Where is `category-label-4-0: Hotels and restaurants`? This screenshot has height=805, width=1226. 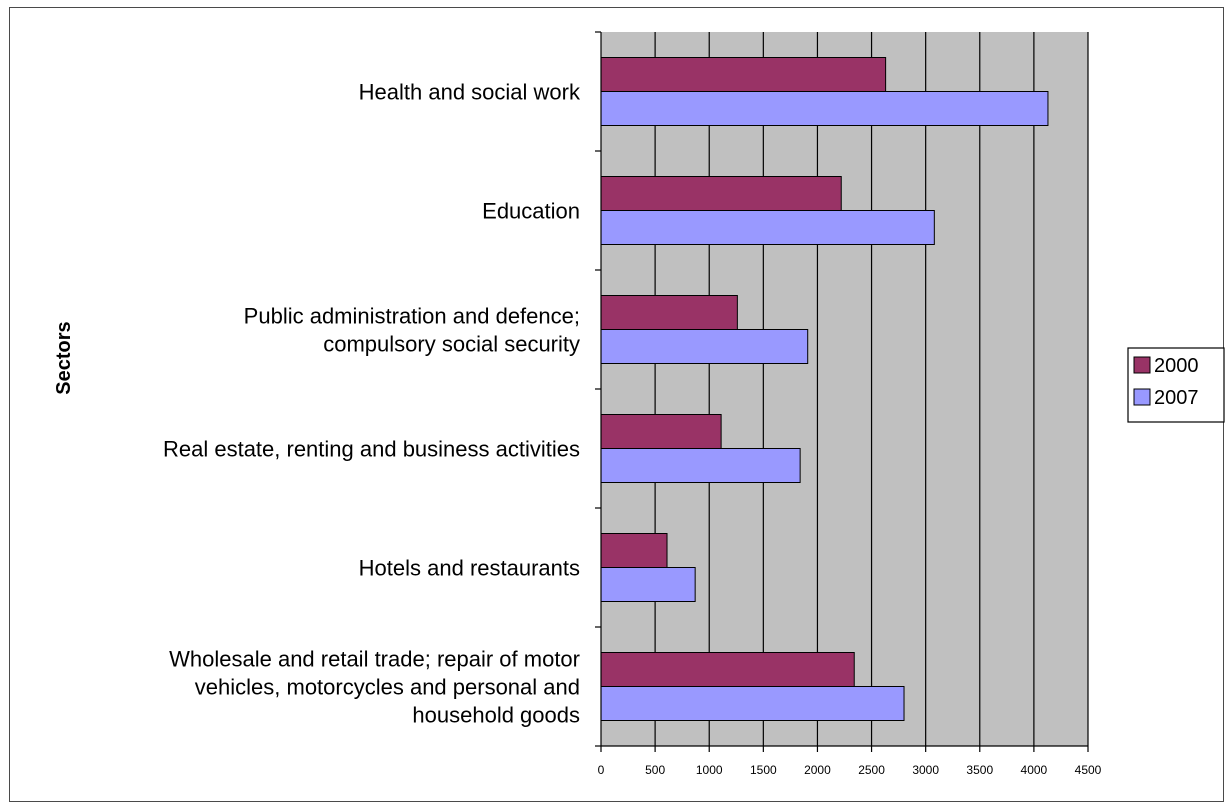
category-label-4-0: Hotels and restaurants is located at coordinates (469, 568).